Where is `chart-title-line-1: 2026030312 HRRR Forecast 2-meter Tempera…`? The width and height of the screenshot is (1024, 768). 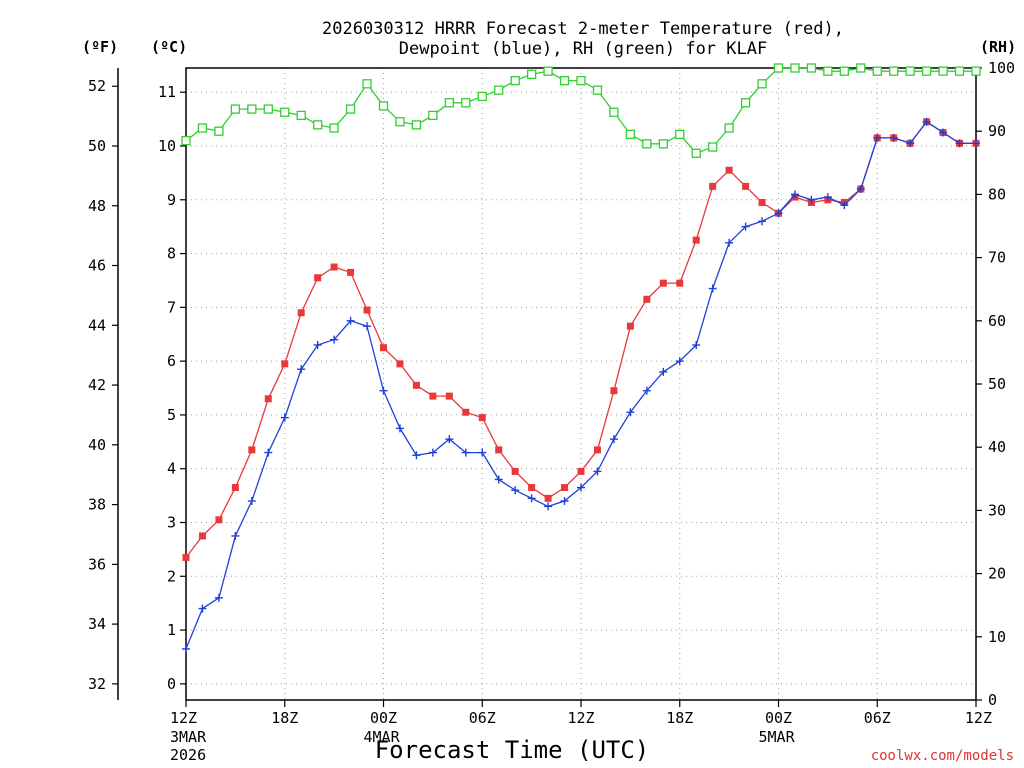
chart-title-line-1: 2026030312 HRRR Forecast 2-meter Tempera… is located at coordinates (583, 29).